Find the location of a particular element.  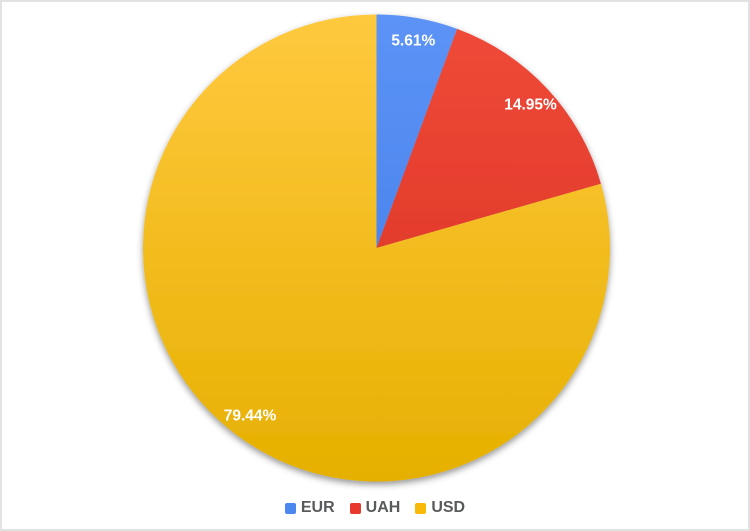

legend-label-usd: USD is located at coordinates (448, 507).